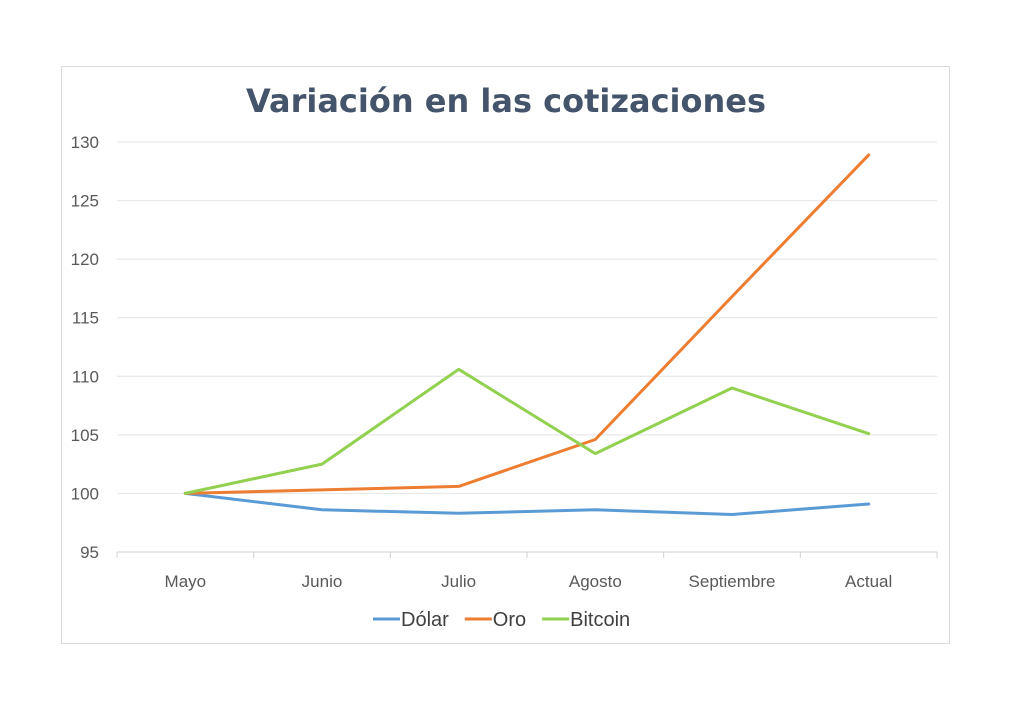  I want to click on x-tick-label: Mayo, so click(186, 581).